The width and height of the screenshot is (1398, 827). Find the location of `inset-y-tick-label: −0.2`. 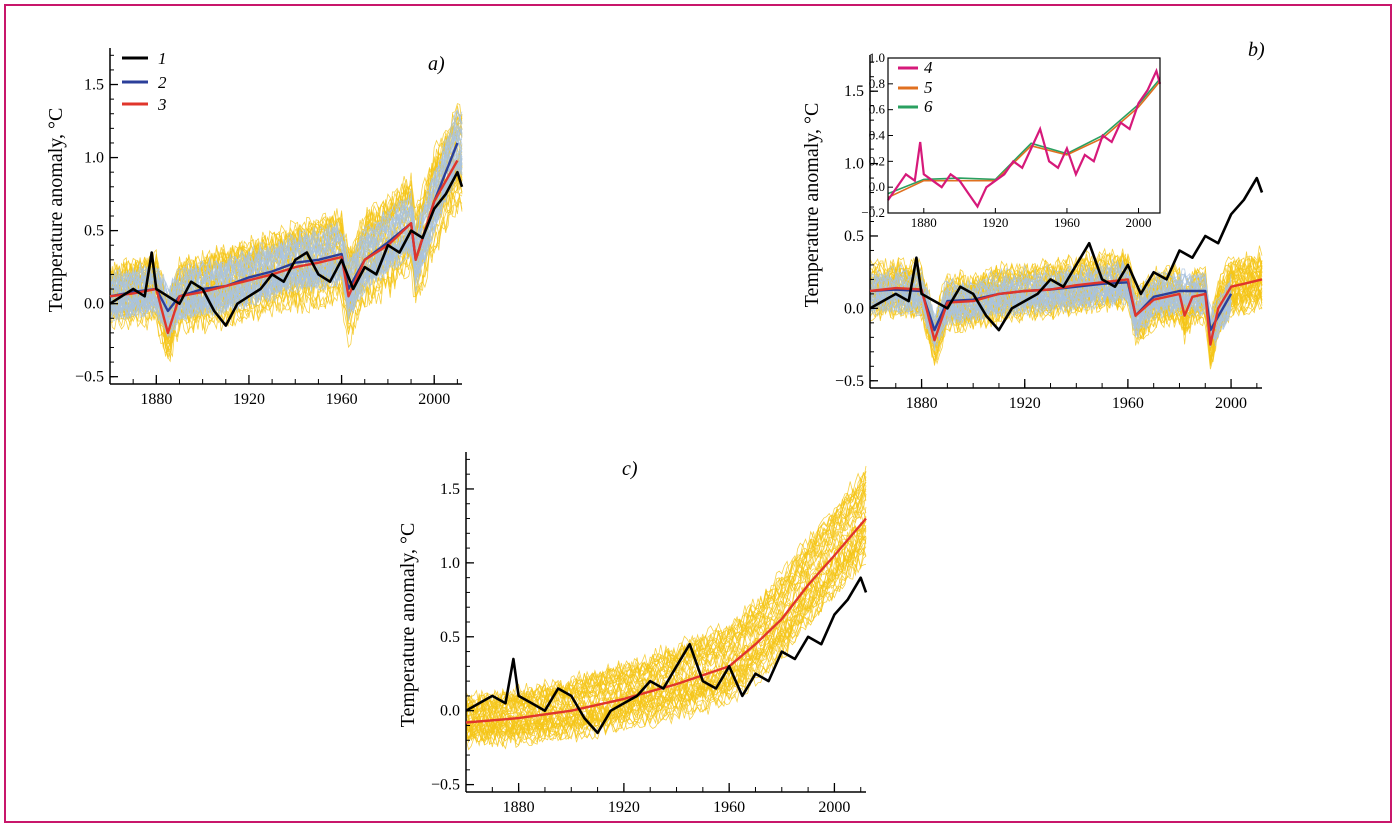

inset-y-tick-label: −0.2 is located at coordinates (873, 212).